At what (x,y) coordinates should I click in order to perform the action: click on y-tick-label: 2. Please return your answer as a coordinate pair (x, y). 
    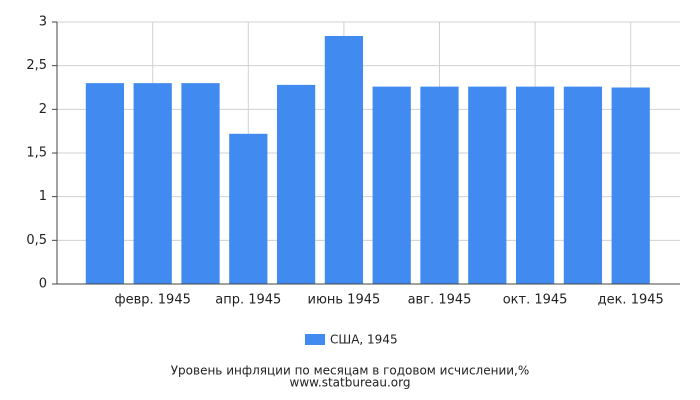
    Looking at the image, I should click on (43, 109).